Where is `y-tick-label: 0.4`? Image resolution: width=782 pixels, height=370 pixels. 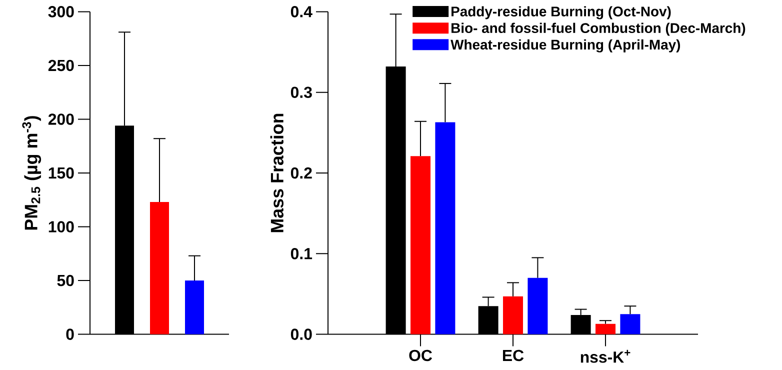 y-tick-label: 0.4 is located at coordinates (301, 12).